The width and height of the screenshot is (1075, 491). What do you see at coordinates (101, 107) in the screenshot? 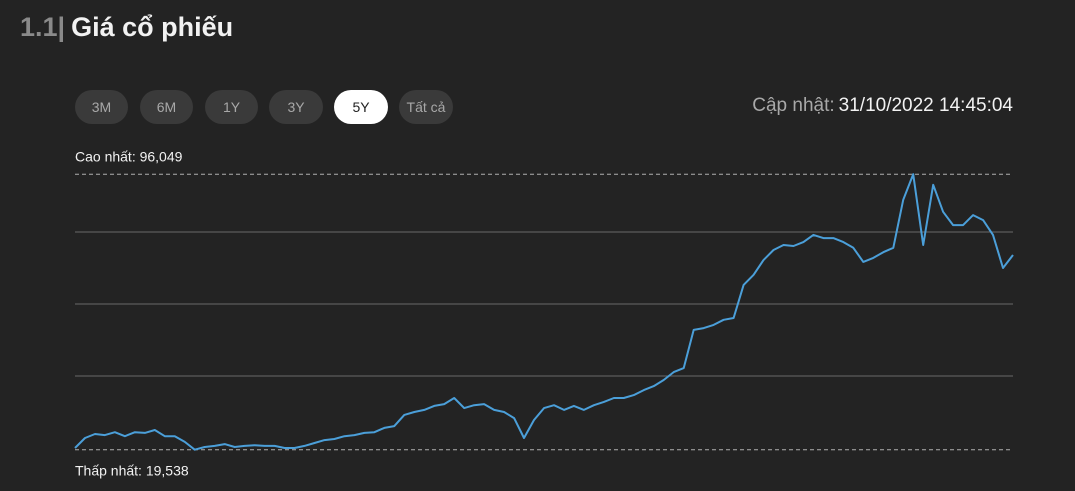
I see `range-button: 3M` at bounding box center [101, 107].